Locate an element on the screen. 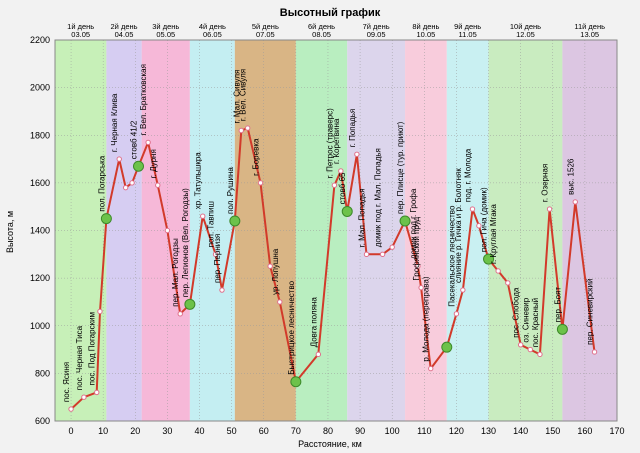 The width and height of the screenshot is (640, 453). x-tick-label: 20 is located at coordinates (135, 431).